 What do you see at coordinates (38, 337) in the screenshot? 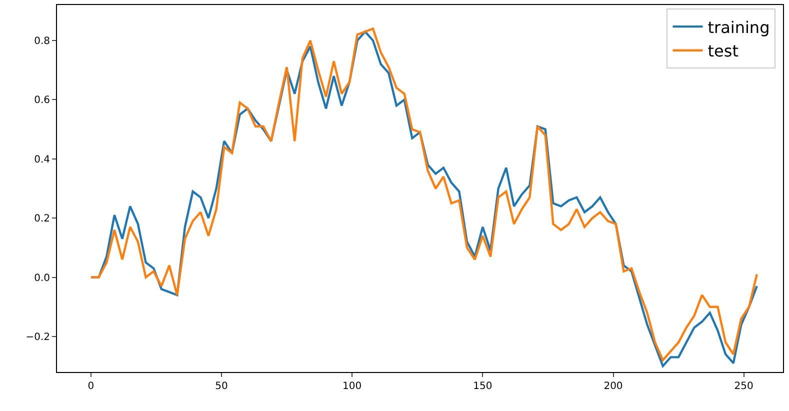
I see `y-tick-label: −0.2` at bounding box center [38, 337].